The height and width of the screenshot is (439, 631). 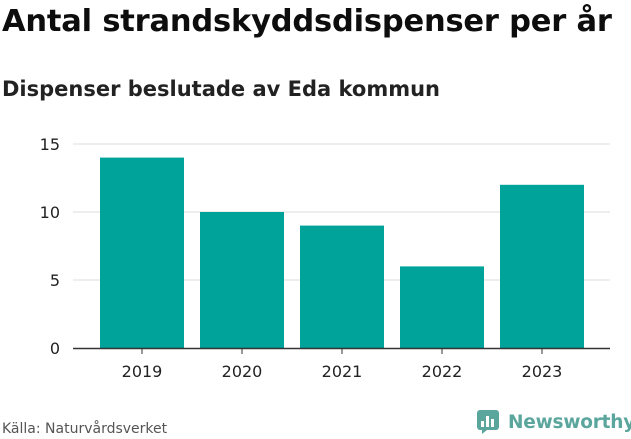 What do you see at coordinates (85, 429) in the screenshot?
I see `source-note: Källa: Naturvårdsverket` at bounding box center [85, 429].